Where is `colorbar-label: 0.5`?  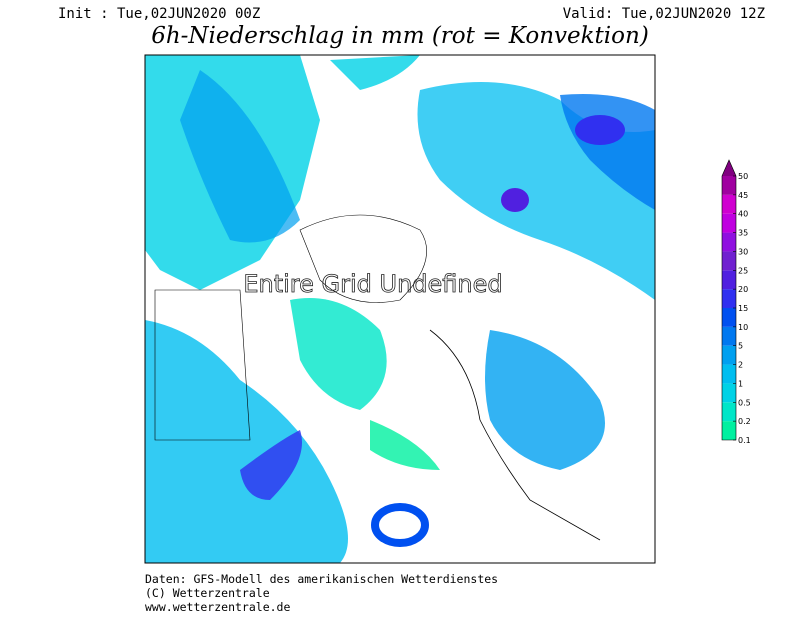
colorbar-label: 0.5 is located at coordinates (744, 402).